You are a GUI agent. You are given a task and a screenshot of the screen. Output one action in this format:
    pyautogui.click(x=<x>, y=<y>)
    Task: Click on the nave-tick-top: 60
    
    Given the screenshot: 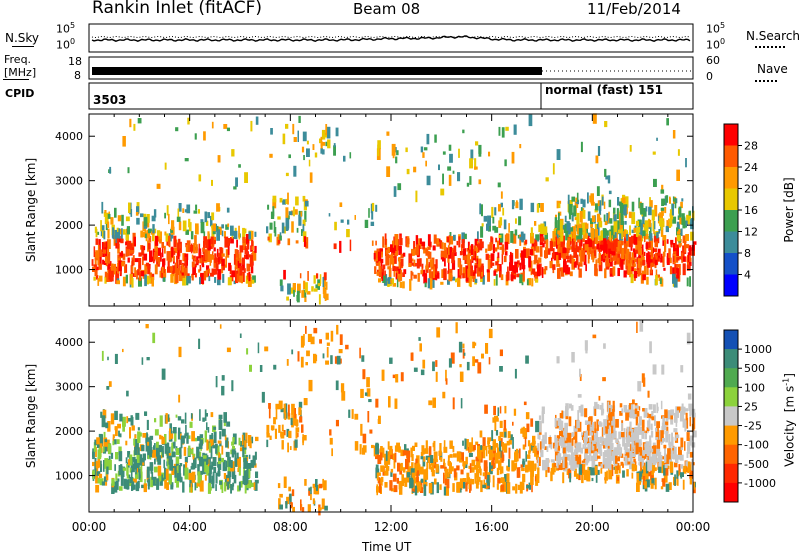 What is the action you would take?
    pyautogui.click(x=713, y=60)
    